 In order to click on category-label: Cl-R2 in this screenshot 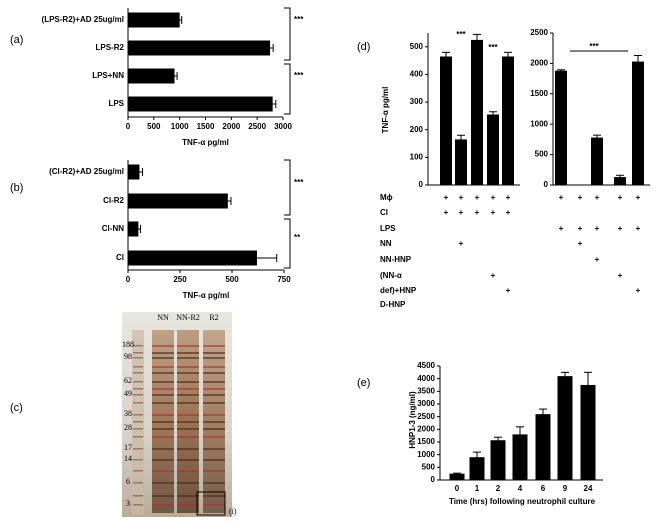, I will do `click(113, 200)`.